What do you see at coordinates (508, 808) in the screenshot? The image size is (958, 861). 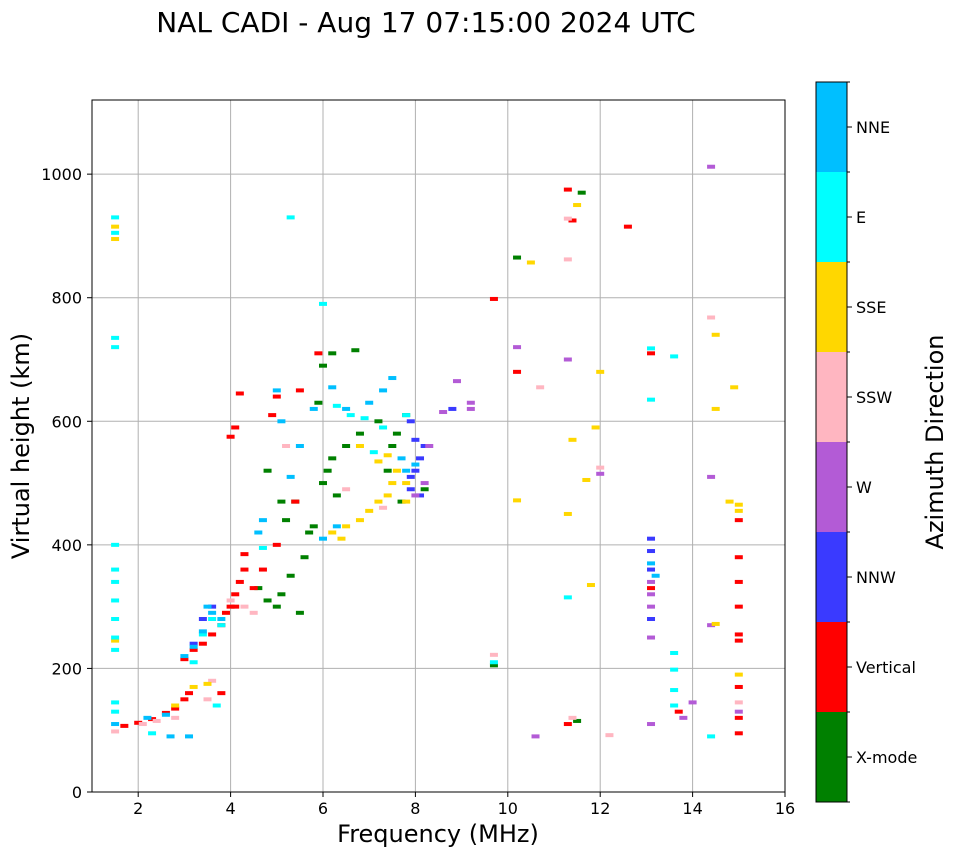 I see `x-tick-label: 10` at bounding box center [508, 808].